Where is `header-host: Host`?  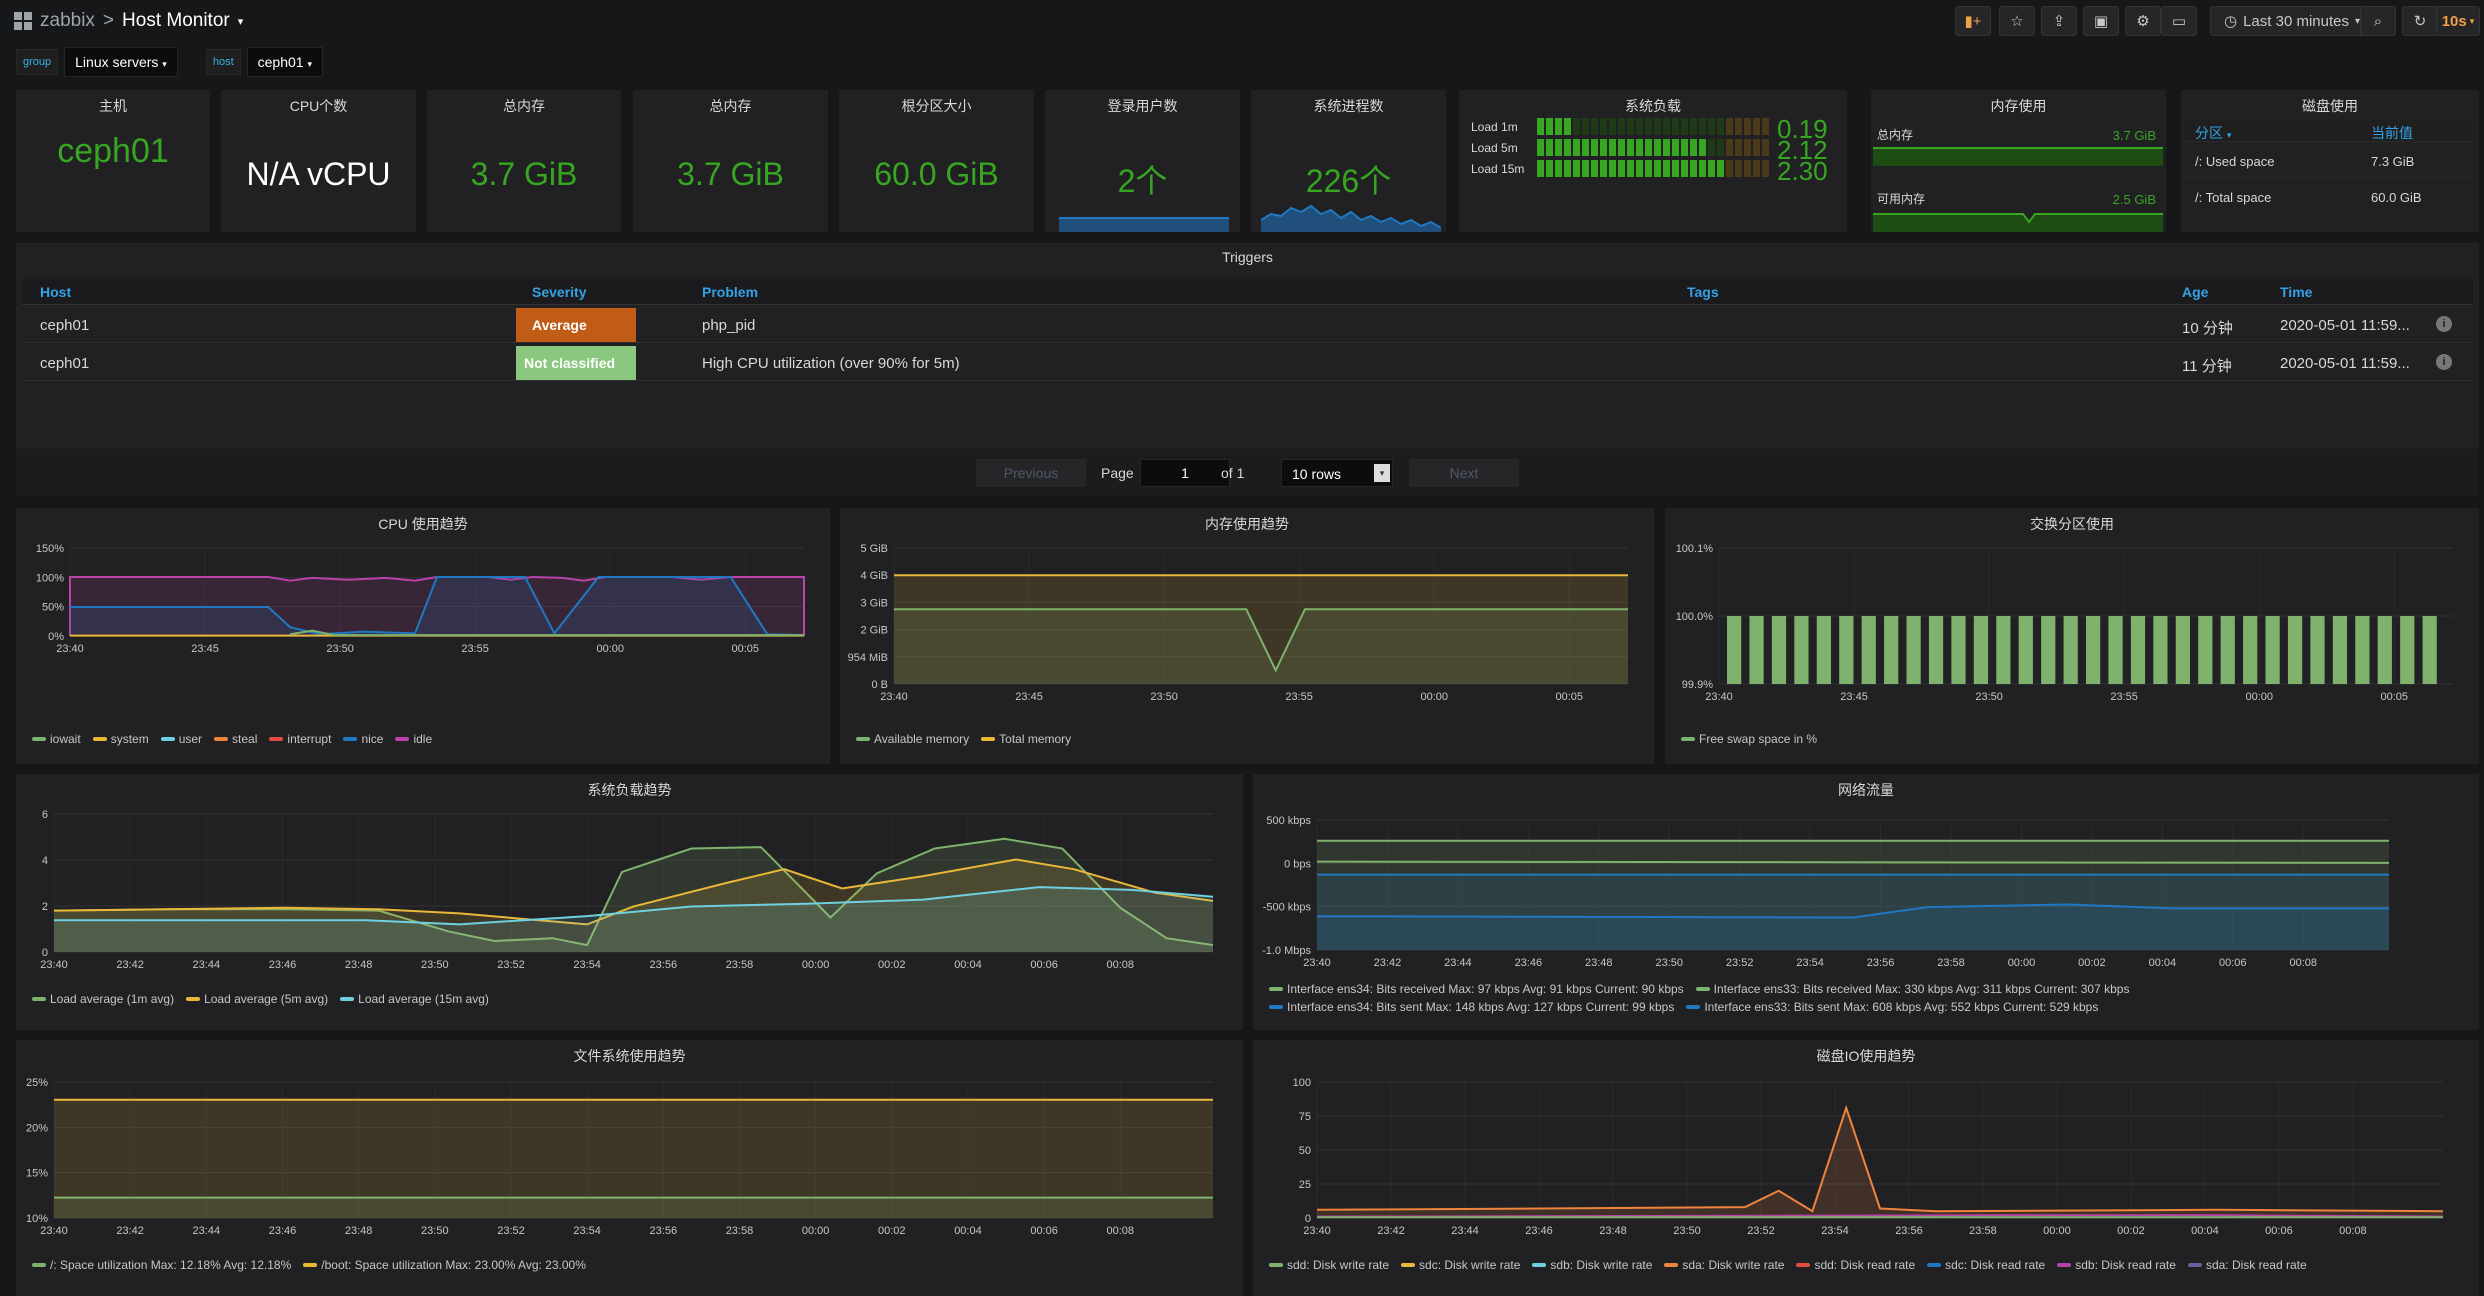 header-host: Host is located at coordinates (56, 292).